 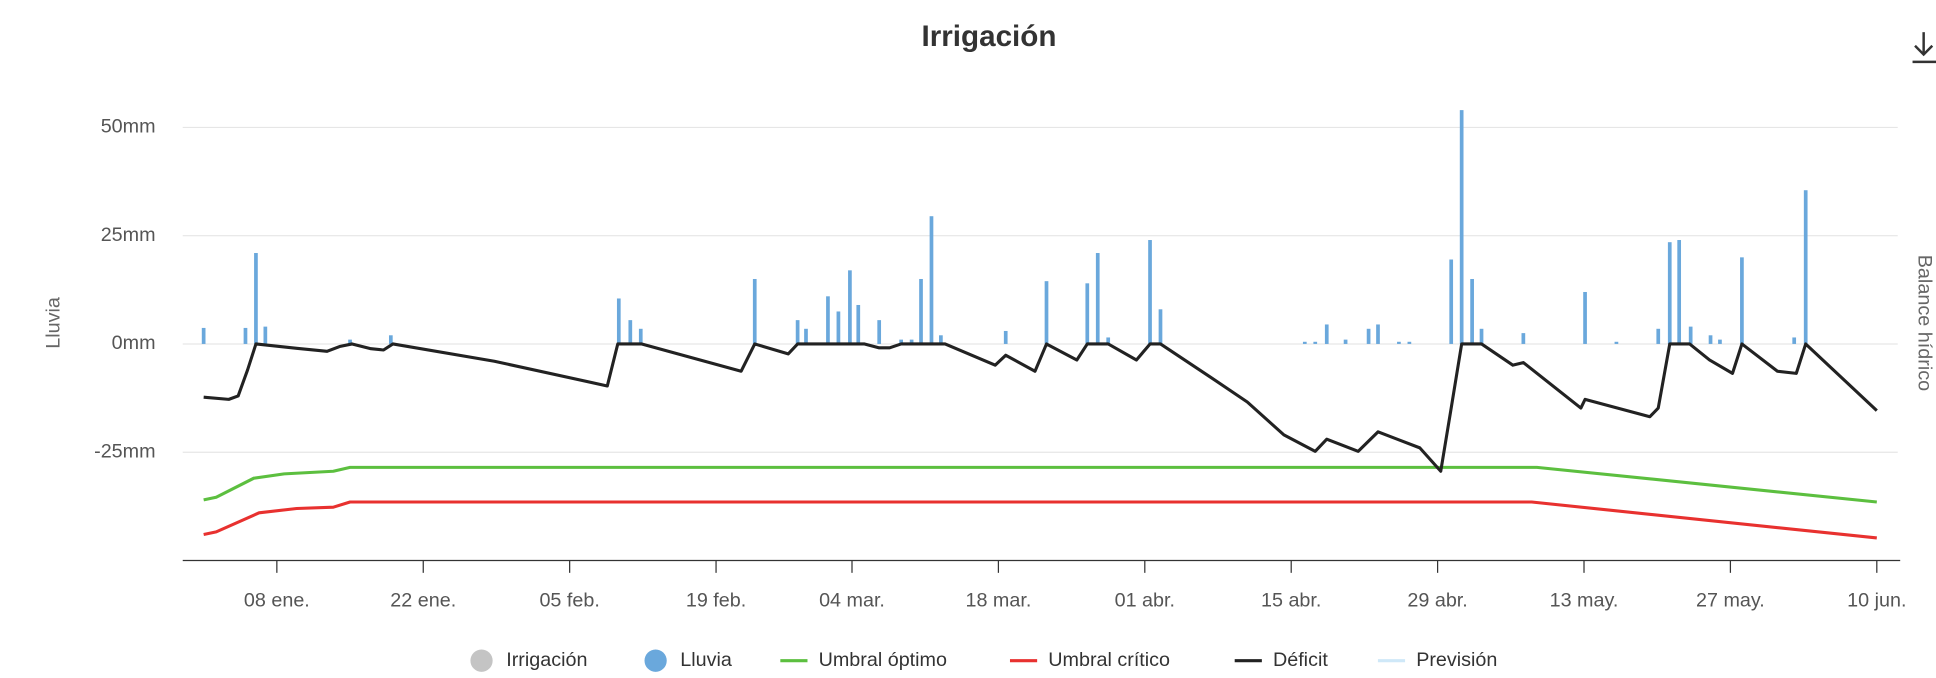 What do you see at coordinates (883, 660) in the screenshot?
I see `legend-label: Umbral óptimo` at bounding box center [883, 660].